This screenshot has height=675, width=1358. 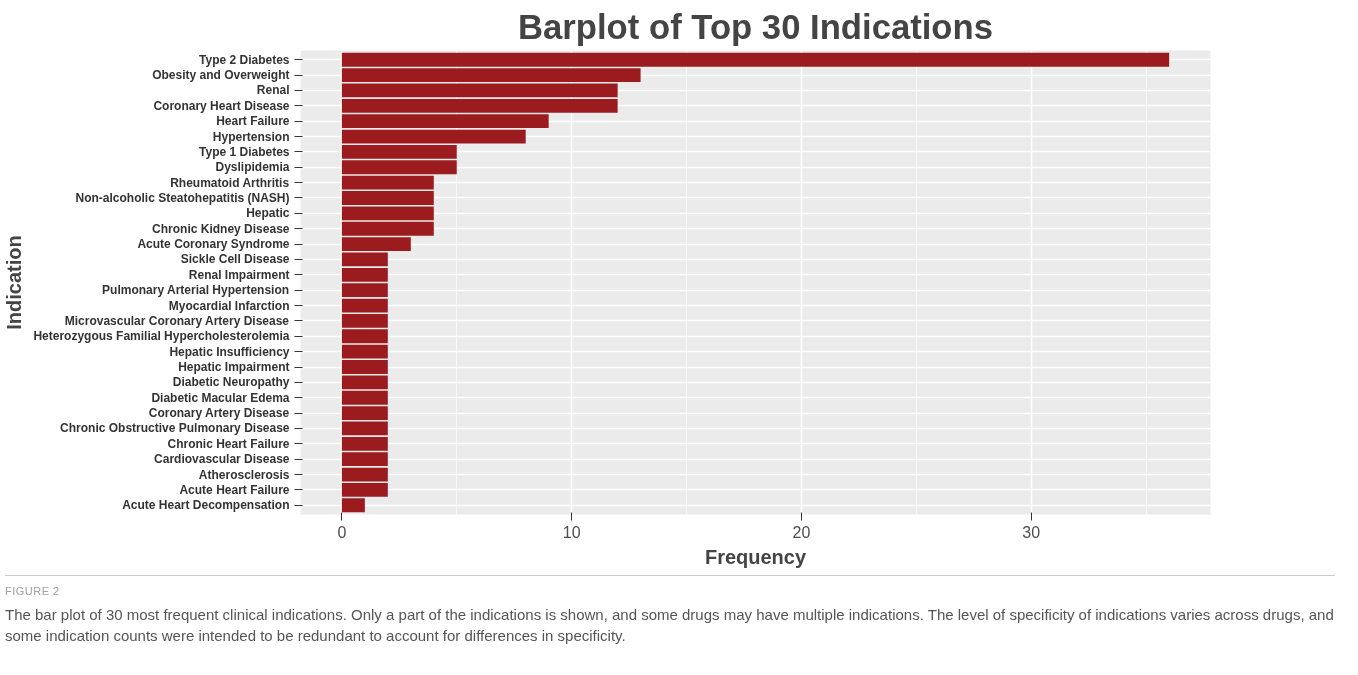 I want to click on y-tick-label: Chronic Heart Failure, so click(x=228, y=443).